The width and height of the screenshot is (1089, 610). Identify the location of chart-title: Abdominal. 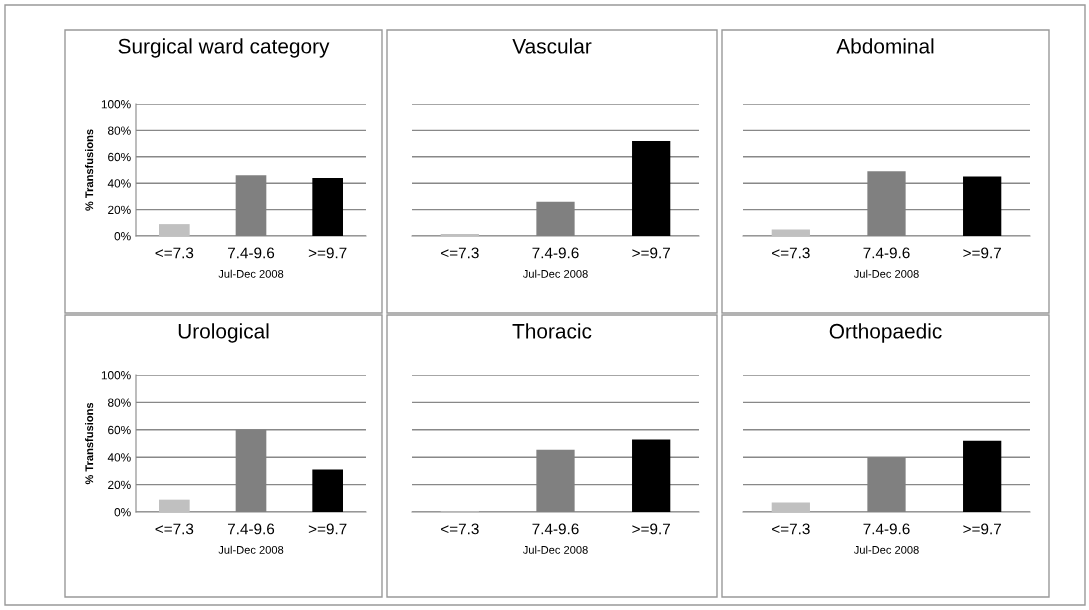
(885, 46).